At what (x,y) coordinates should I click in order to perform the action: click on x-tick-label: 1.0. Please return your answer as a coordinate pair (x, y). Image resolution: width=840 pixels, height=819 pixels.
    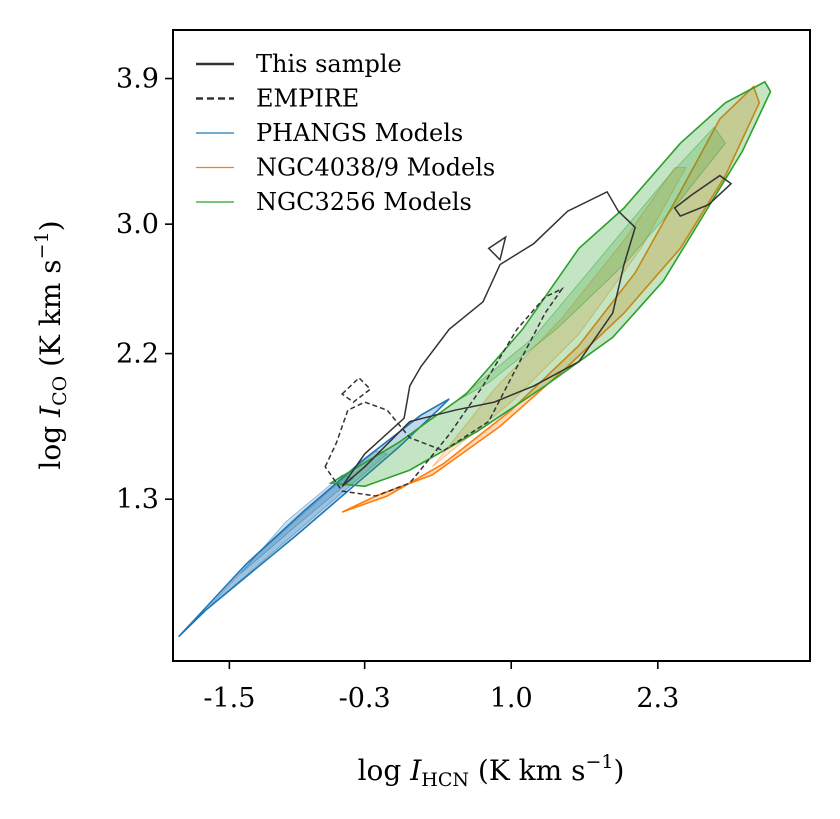
    Looking at the image, I should click on (511, 698).